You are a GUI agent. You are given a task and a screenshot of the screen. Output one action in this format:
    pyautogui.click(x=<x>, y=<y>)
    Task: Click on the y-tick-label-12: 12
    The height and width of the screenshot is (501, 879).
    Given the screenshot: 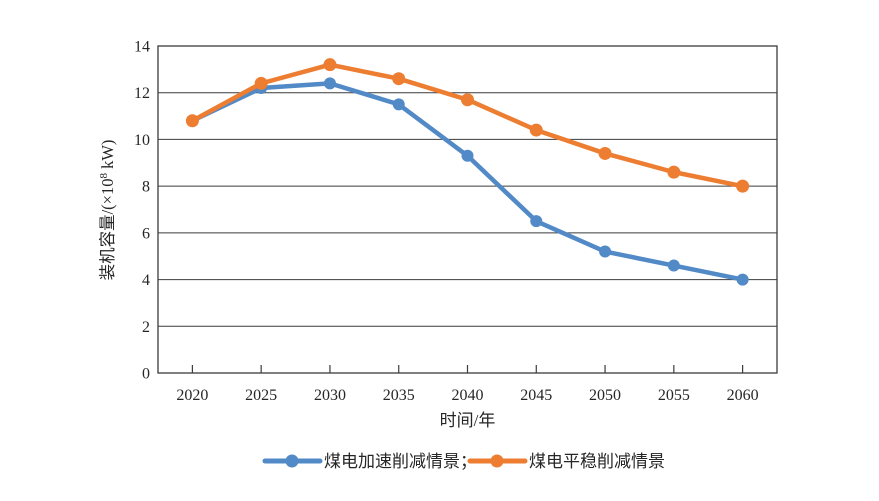 What is the action you would take?
    pyautogui.click(x=142, y=93)
    